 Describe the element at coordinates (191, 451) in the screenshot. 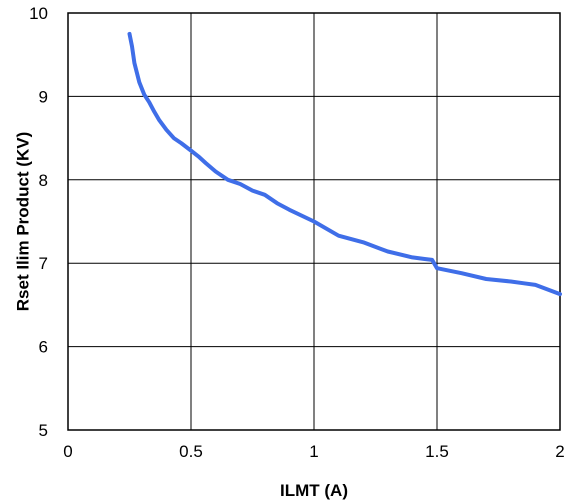

I see `x-tick-label: 0.5` at that location.